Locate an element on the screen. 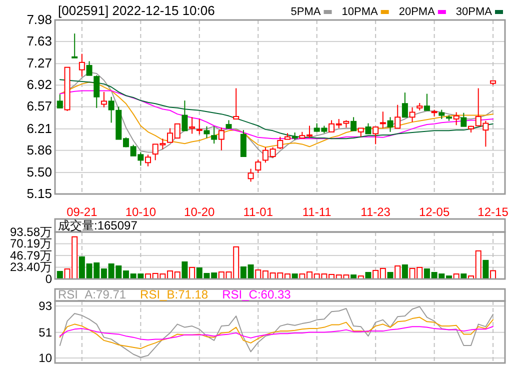 The height and width of the screenshot is (365, 520). legend-label: 30PMA is located at coordinates (474, 12).